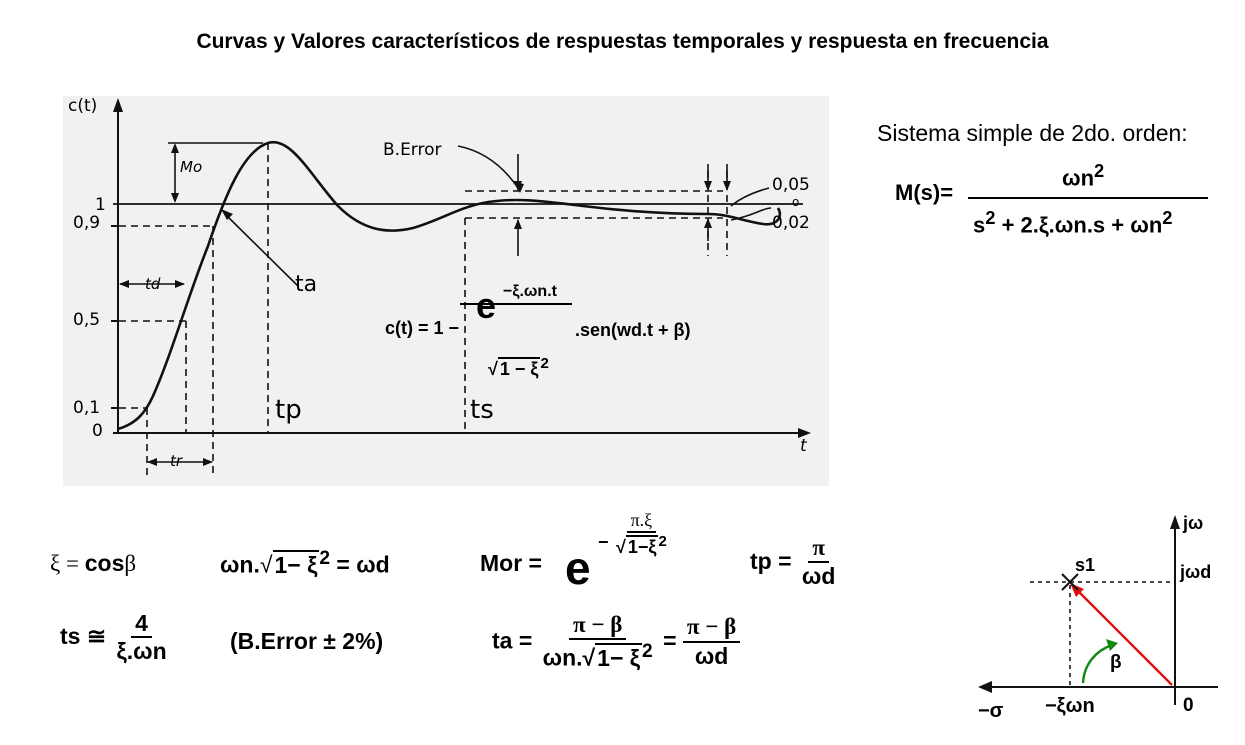 The width and height of the screenshot is (1245, 745). Describe the element at coordinates (1088, 198) in the screenshot. I see `ms-fraction-line` at that location.